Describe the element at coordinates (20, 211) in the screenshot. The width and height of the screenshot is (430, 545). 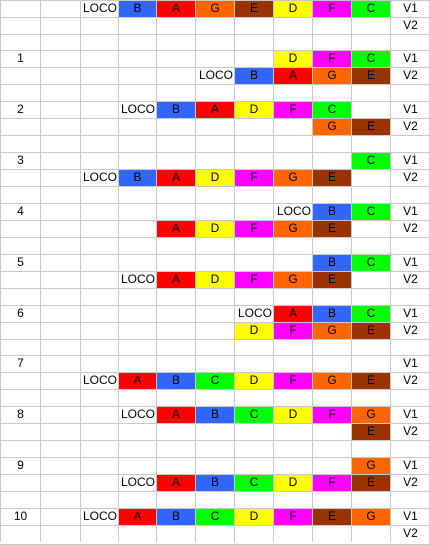
I see `step-number-cell: 4` at that location.